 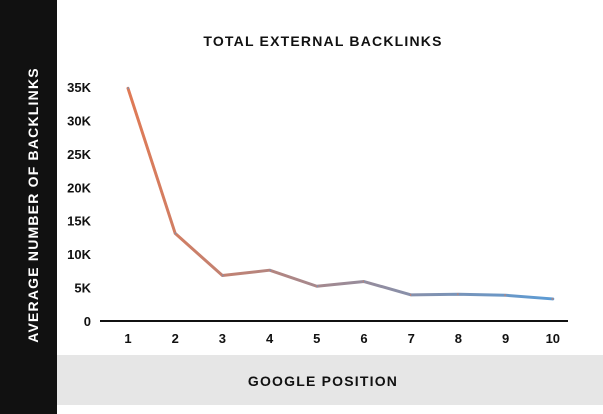 What do you see at coordinates (553, 338) in the screenshot?
I see `x-tick-label: 10` at bounding box center [553, 338].